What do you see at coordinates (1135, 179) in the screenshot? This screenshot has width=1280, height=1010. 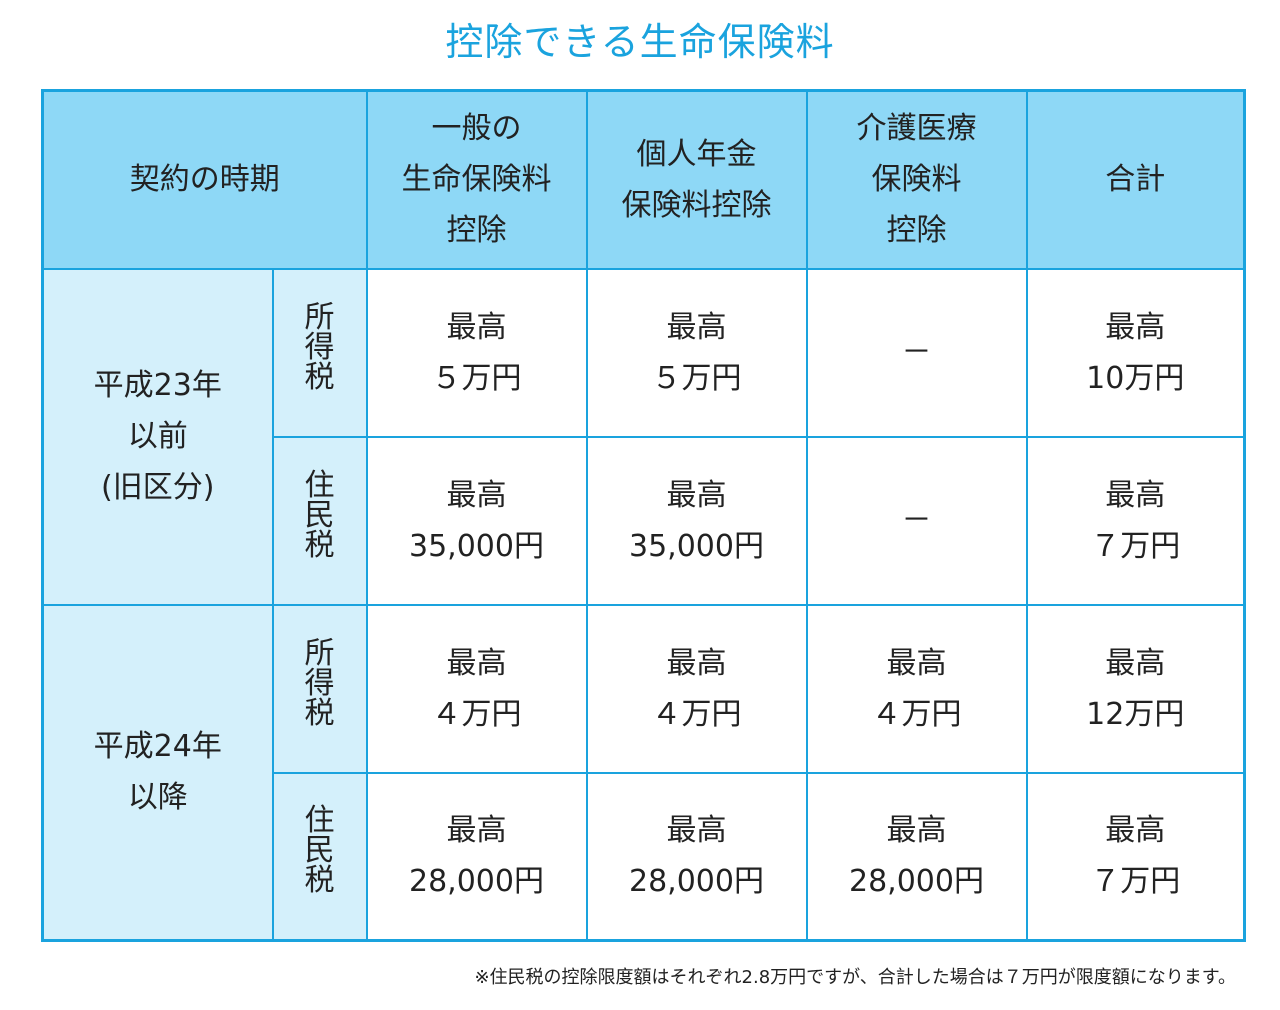 I see `header-total: 合計` at bounding box center [1135, 179].